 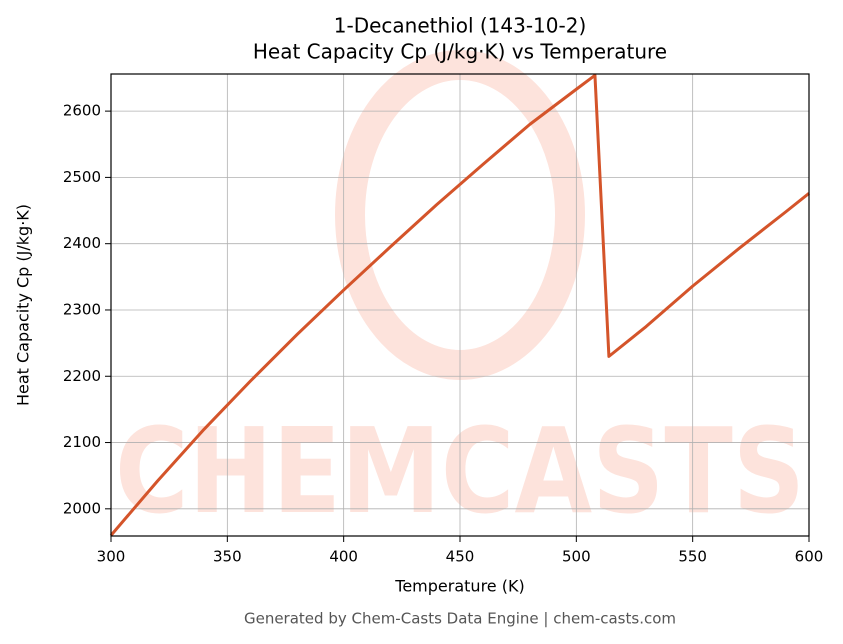 What do you see at coordinates (460, 26) in the screenshot?
I see `chart-title: 1-Decanethiol (143-10-2)` at bounding box center [460, 26].